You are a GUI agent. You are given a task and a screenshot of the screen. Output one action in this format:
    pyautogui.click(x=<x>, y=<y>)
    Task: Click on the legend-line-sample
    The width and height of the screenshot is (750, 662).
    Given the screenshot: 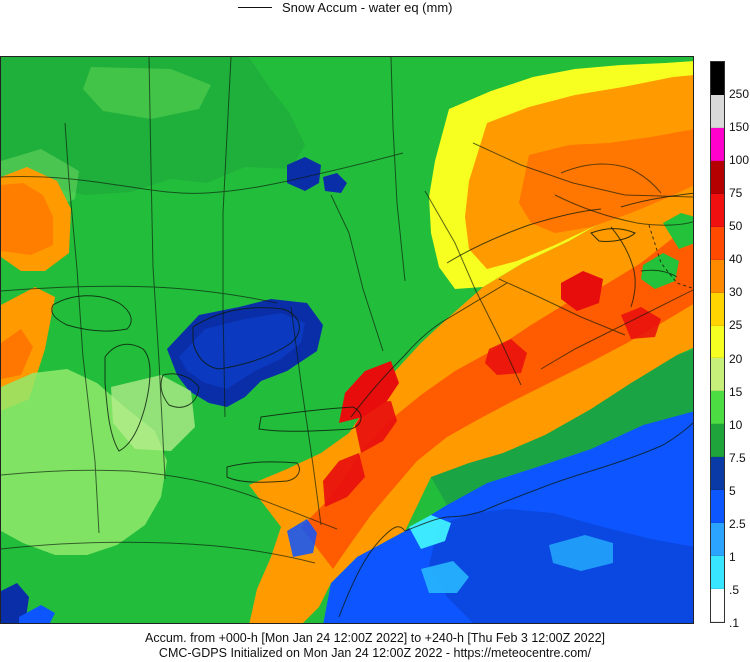 What is the action you would take?
    pyautogui.click(x=255, y=7)
    